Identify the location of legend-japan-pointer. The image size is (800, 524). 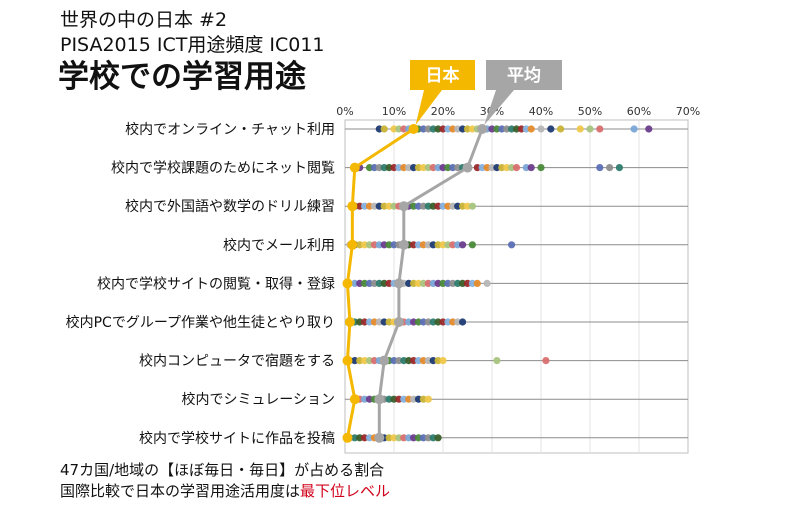
(428, 107).